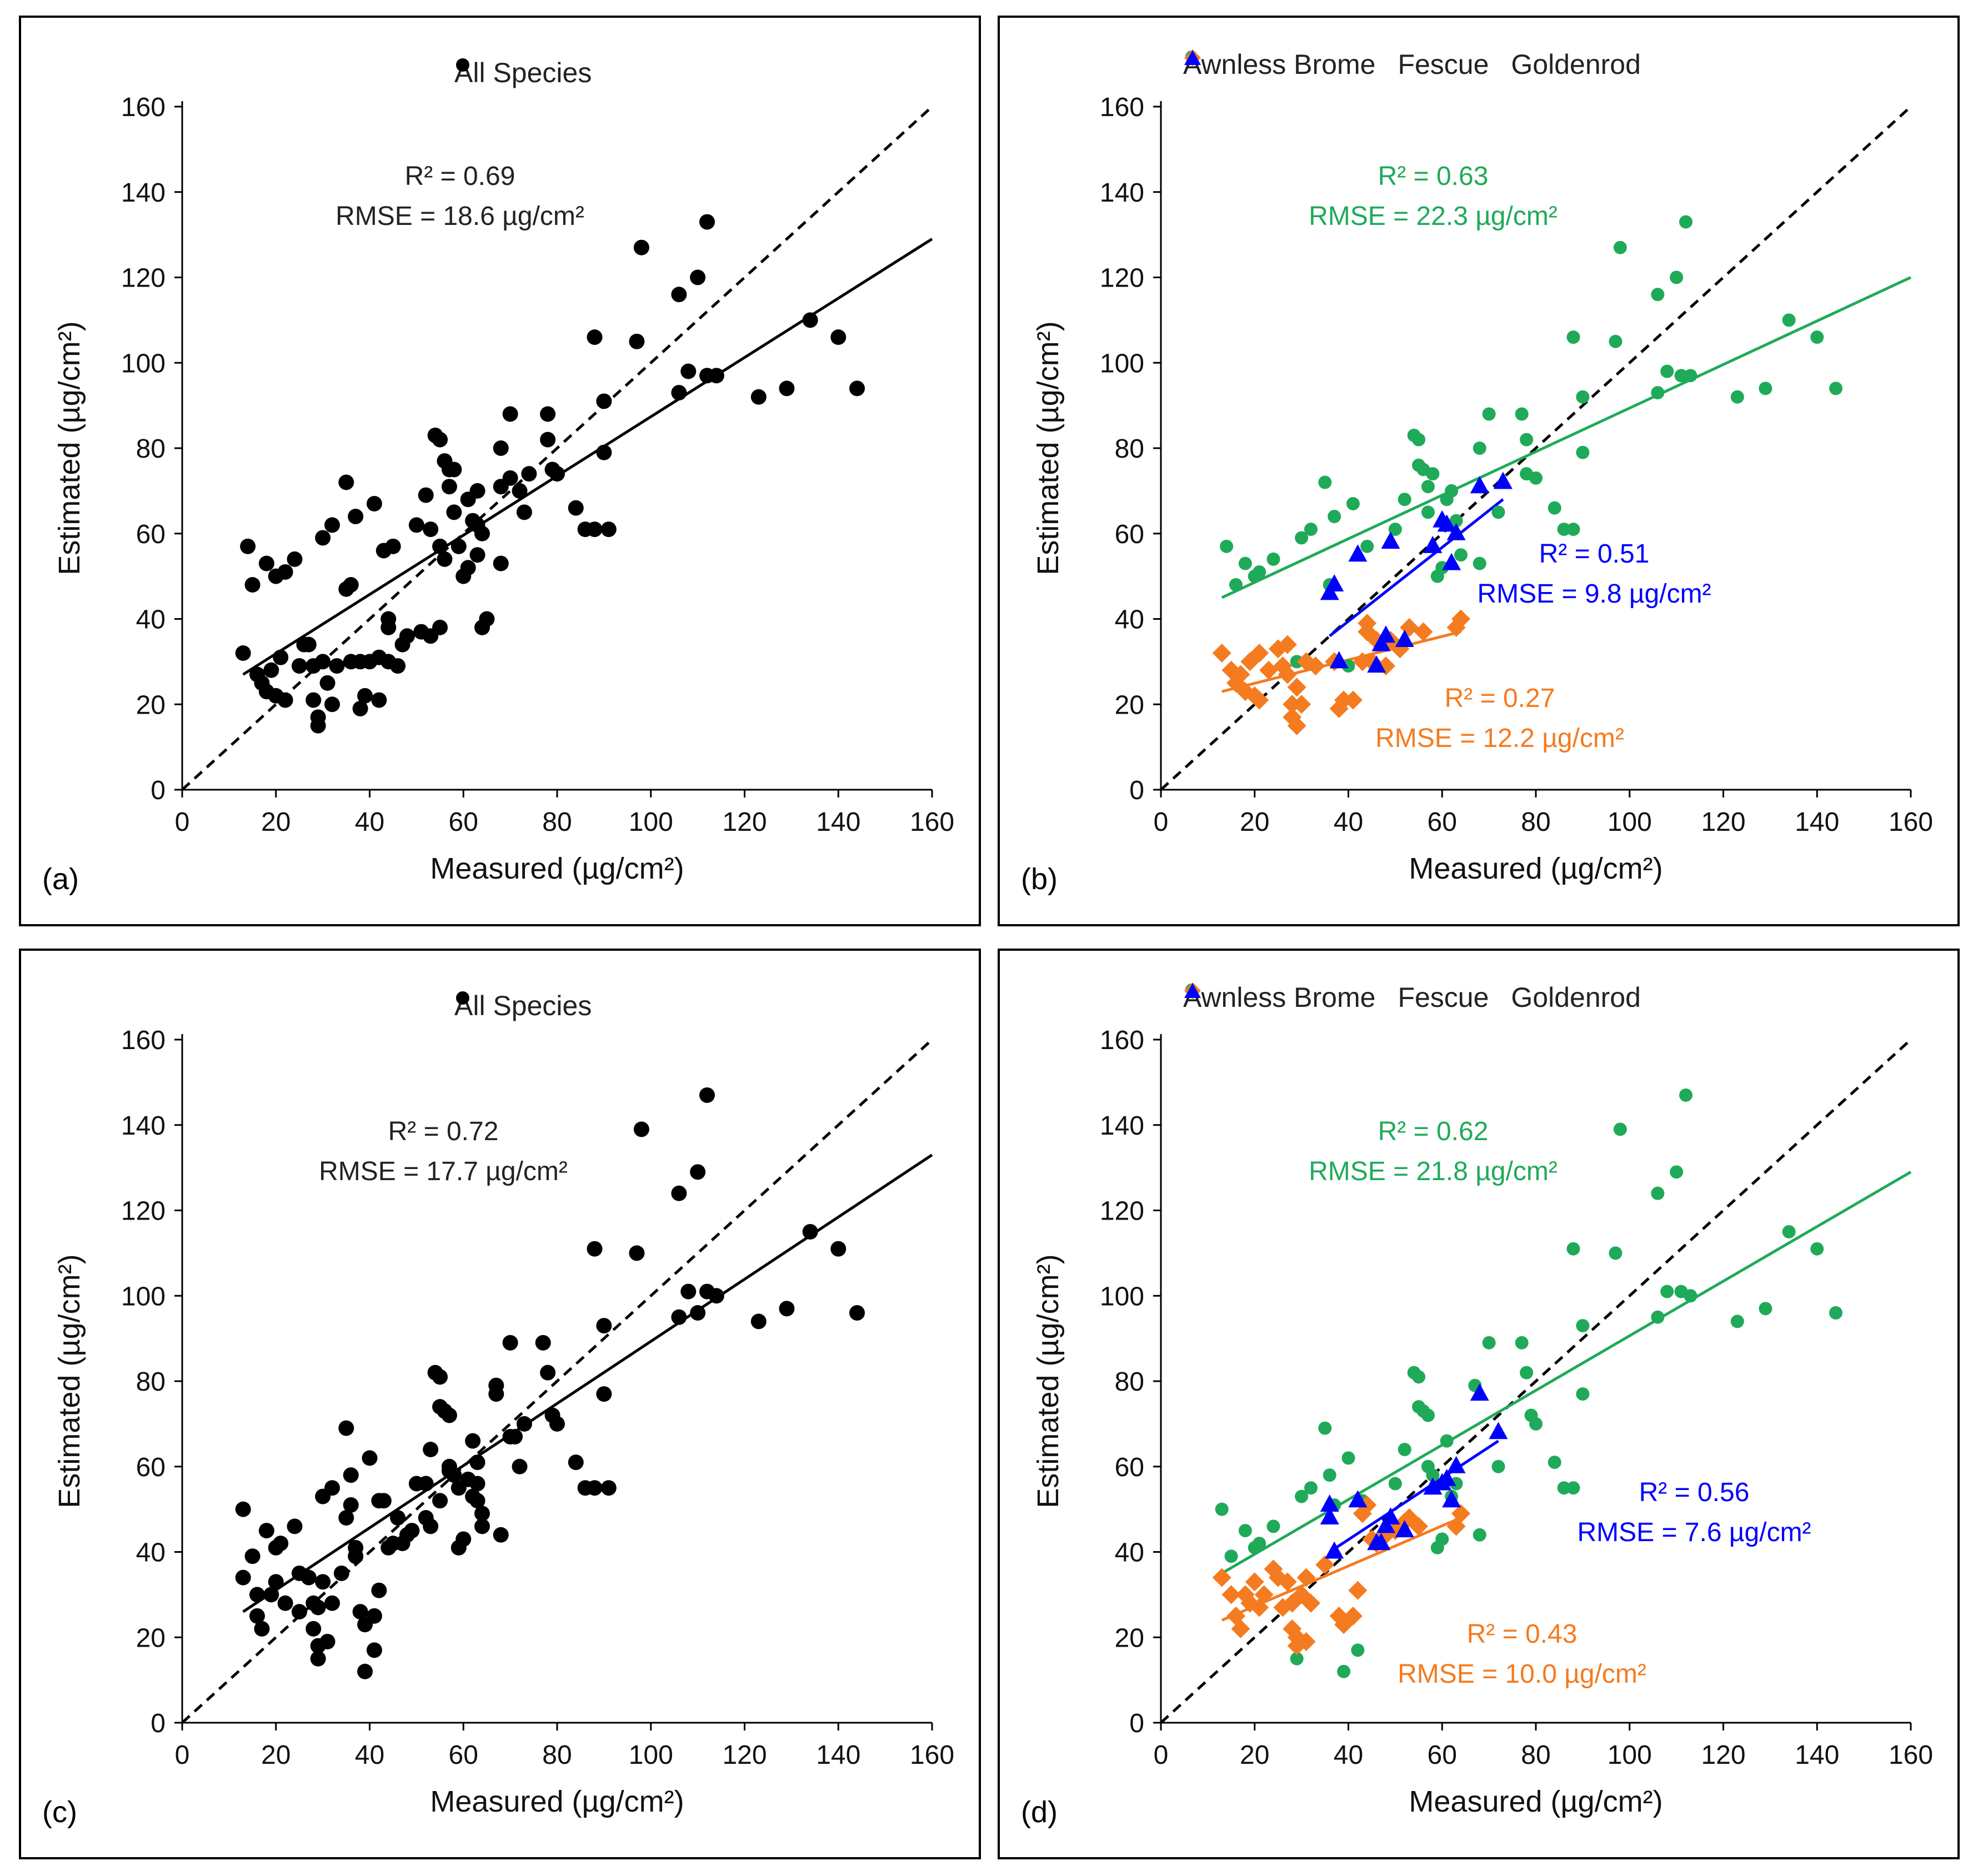  I want to click on legend-label: Goldenrod, so click(1576, 64).